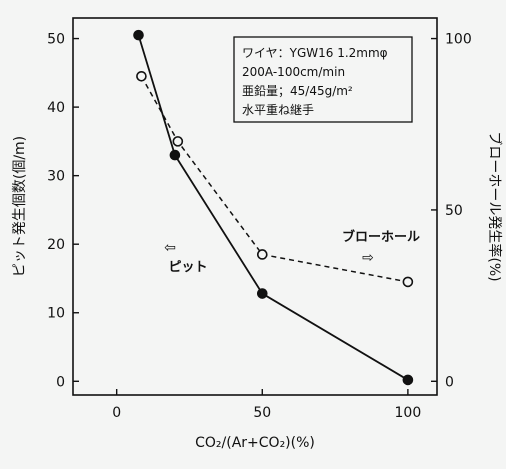 The image size is (506, 469). I want to click on y-right-tick-label: 50, so click(454, 211).